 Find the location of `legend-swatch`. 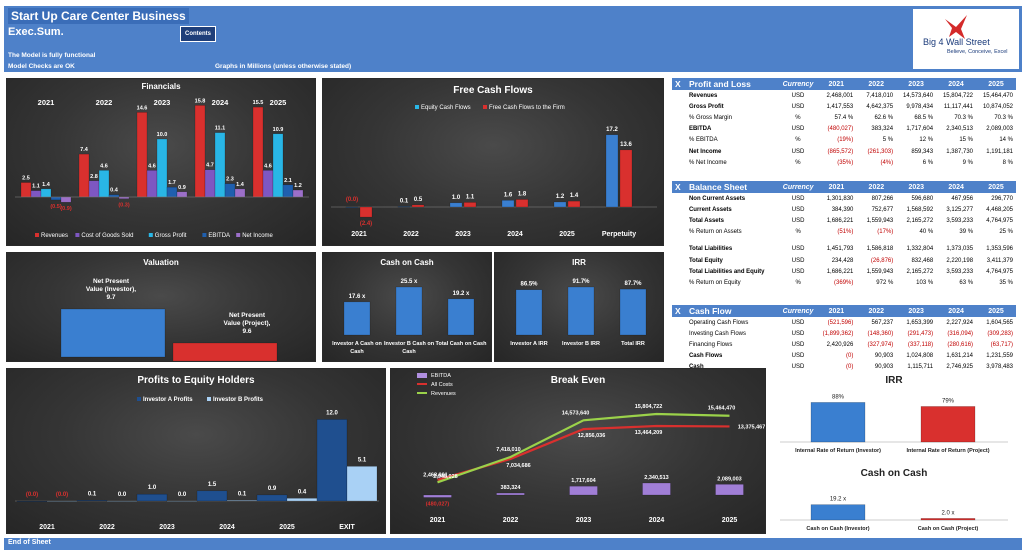

legend-swatch is located at coordinates (77, 235).